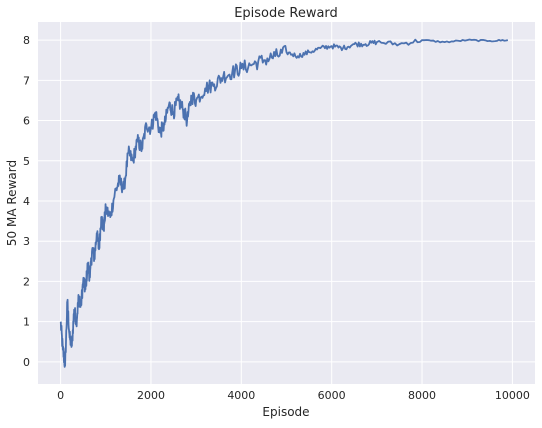 The height and width of the screenshot is (428, 542). What do you see at coordinates (26, 322) in the screenshot?
I see `y-tick-label: 1` at bounding box center [26, 322].